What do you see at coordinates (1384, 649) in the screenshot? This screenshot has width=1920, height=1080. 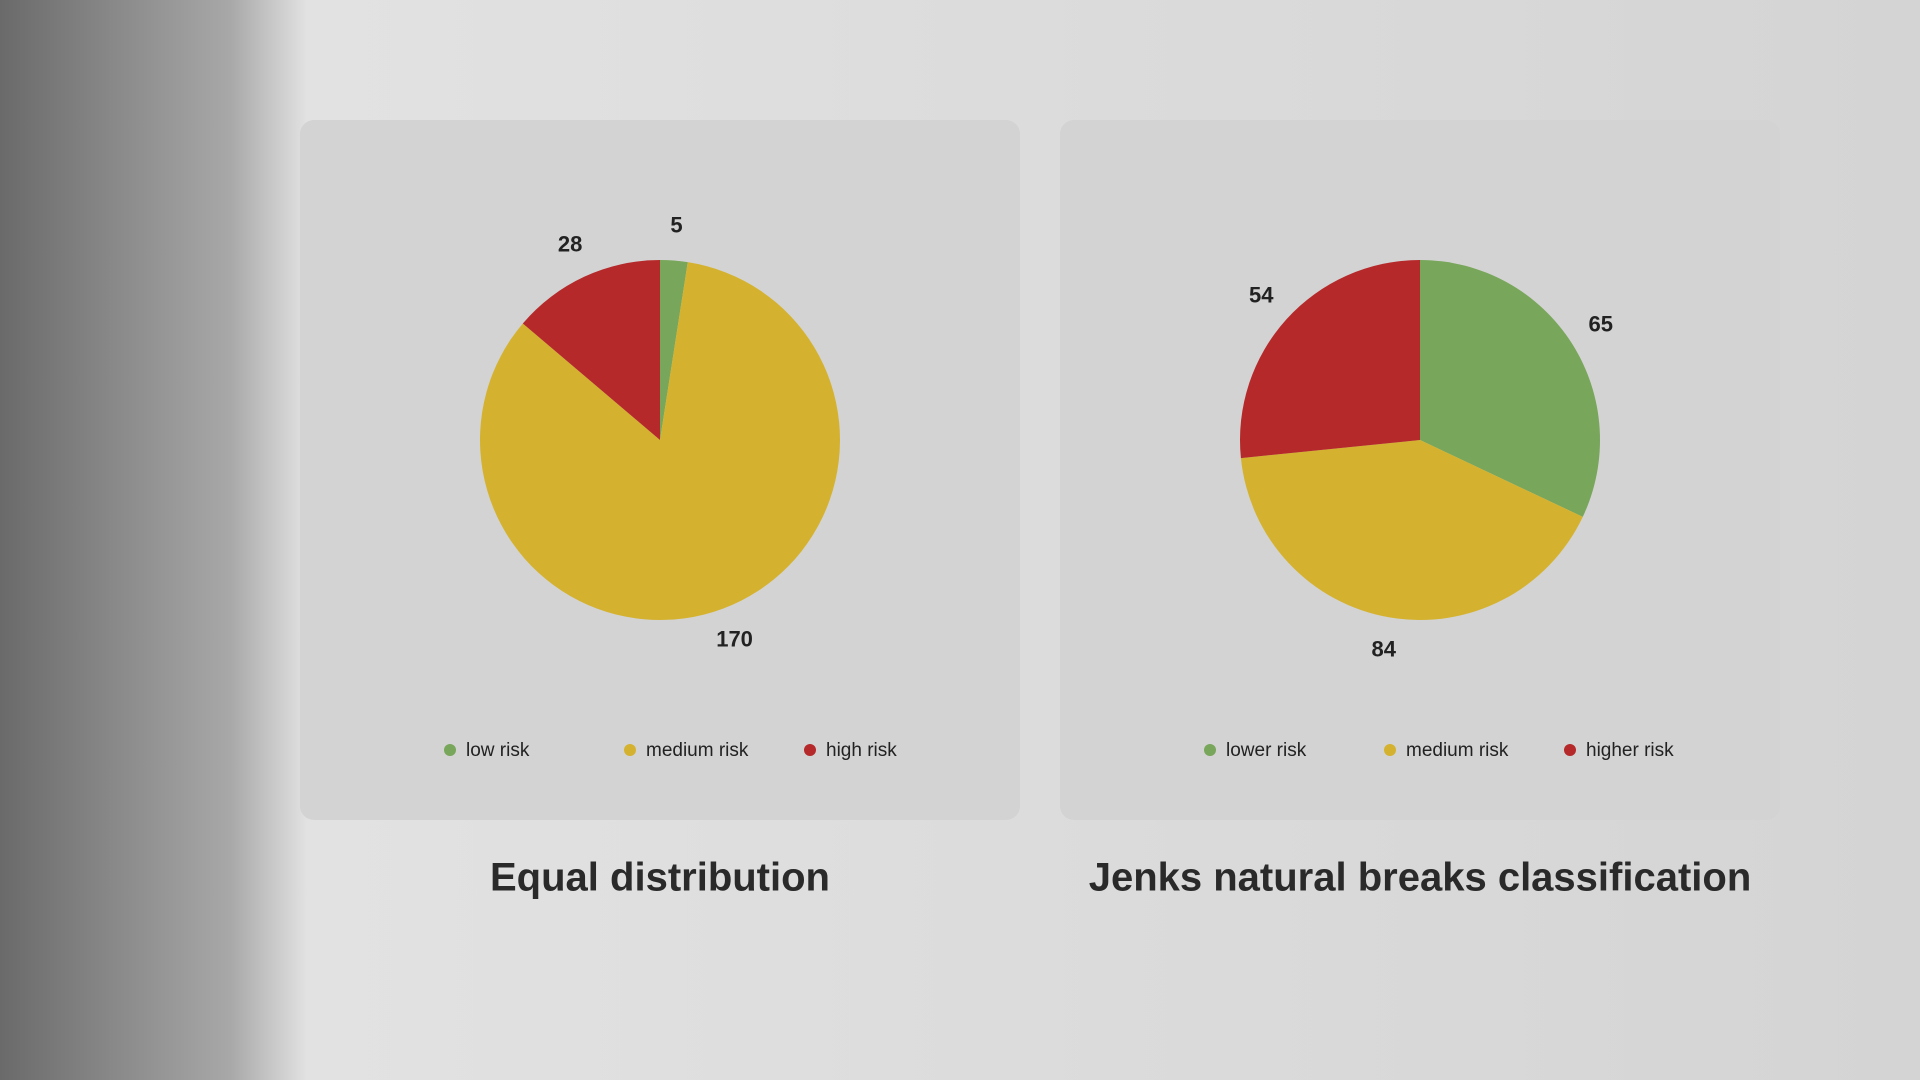 I see `data-label: 84` at bounding box center [1384, 649].